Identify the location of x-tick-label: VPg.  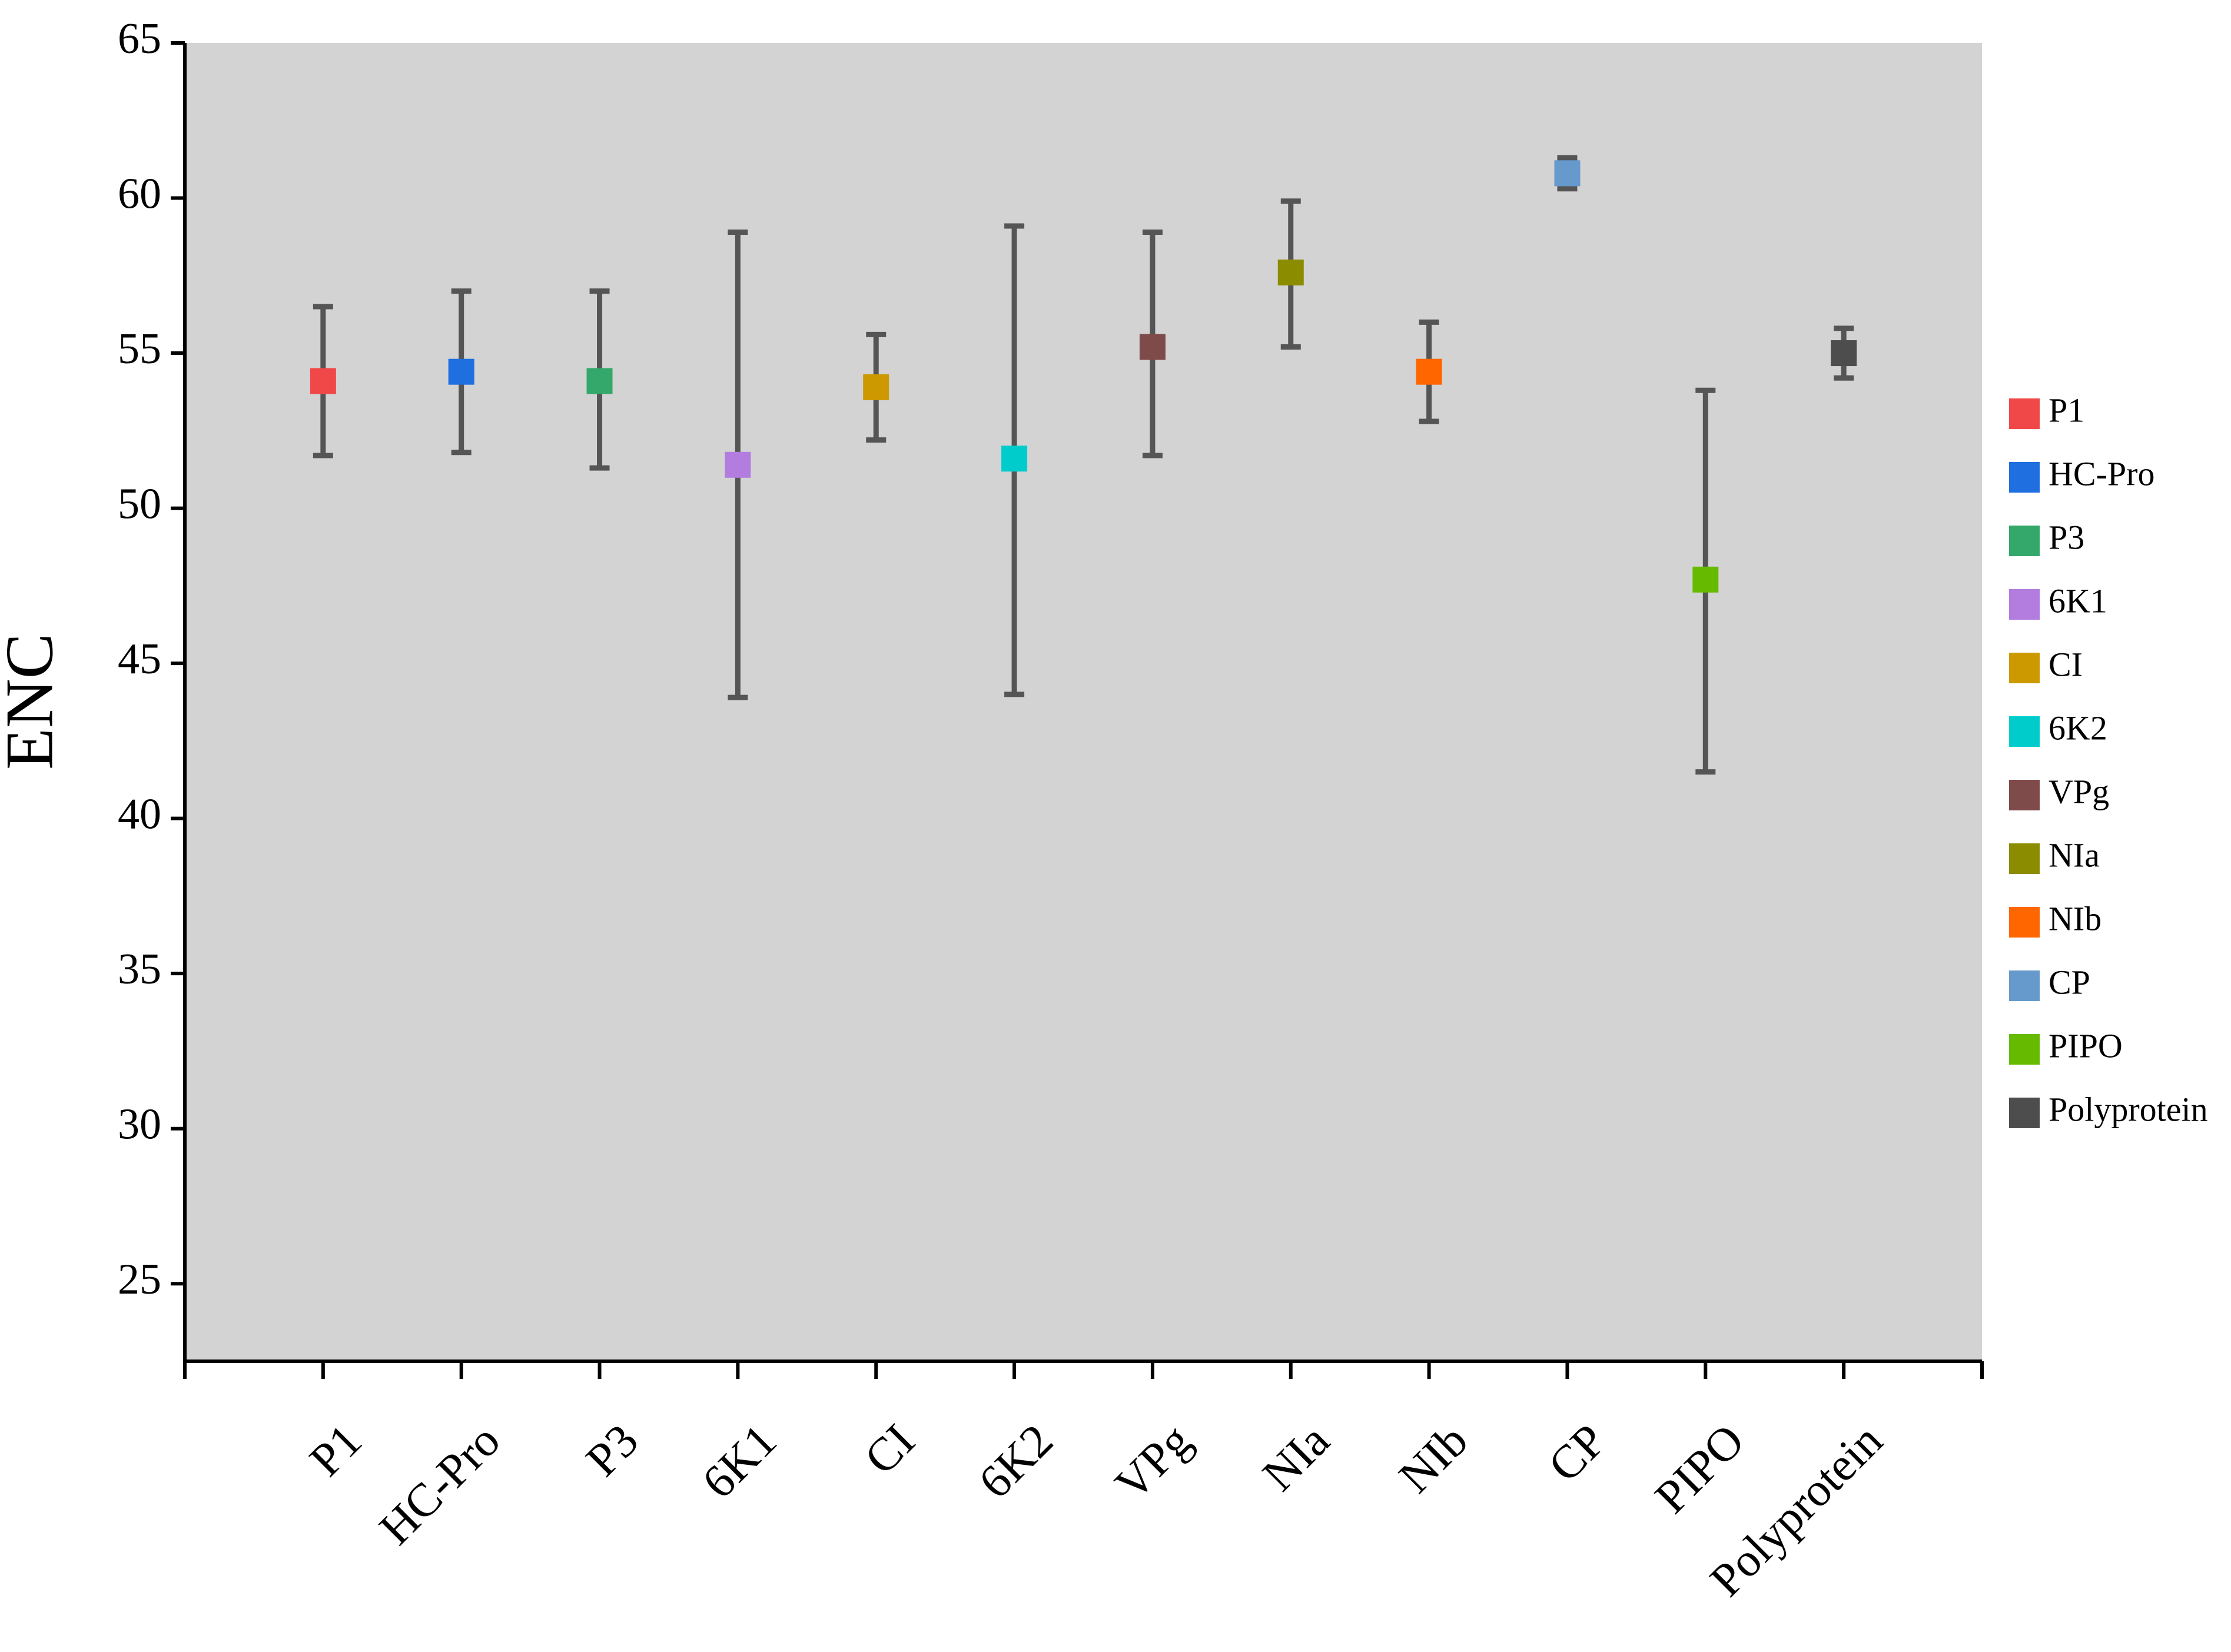
(1153, 1463).